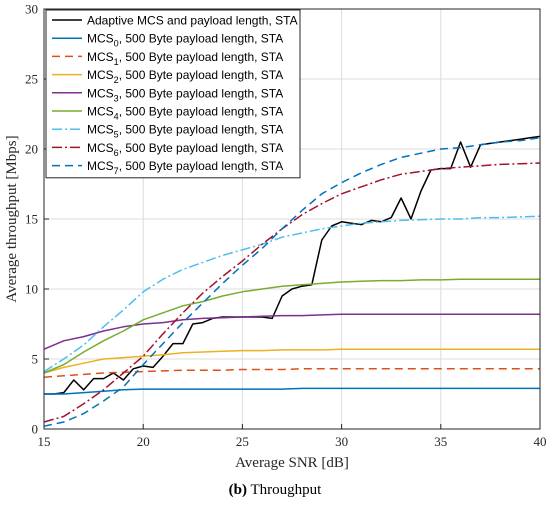 This screenshot has width=550, height=510. I want to click on legend-label: Adaptive MCS and payload length, STA, so click(192, 21).